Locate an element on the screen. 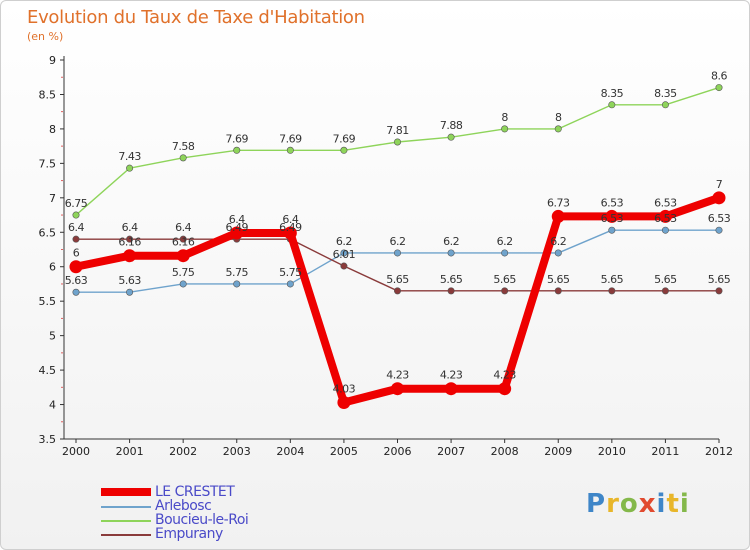 The width and height of the screenshot is (750, 550). data-label-le-crestet: 4.23 is located at coordinates (504, 375).